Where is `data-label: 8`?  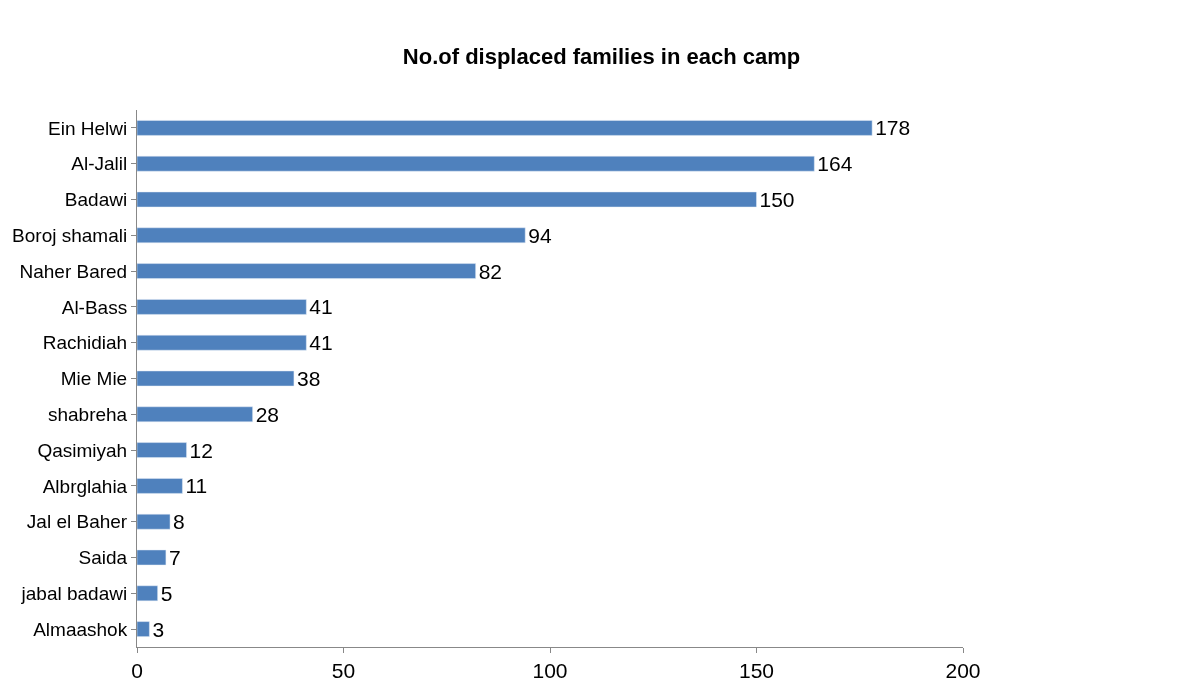
data-label: 8 is located at coordinates (179, 522).